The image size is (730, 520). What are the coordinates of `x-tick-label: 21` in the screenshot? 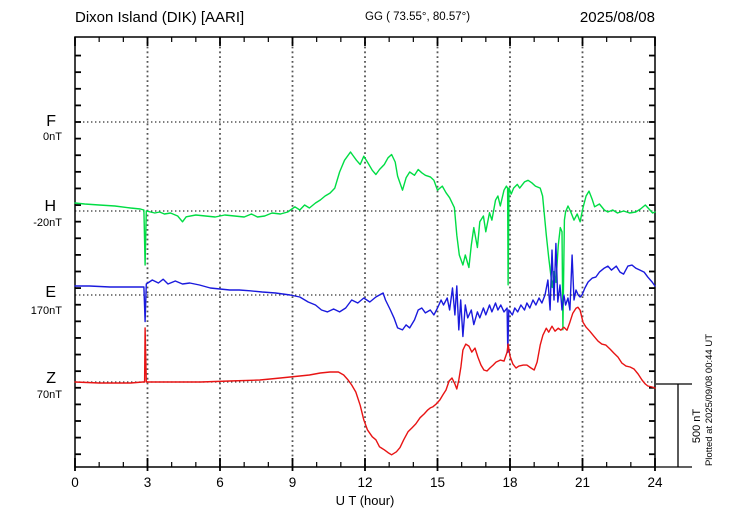 It's located at (582, 482).